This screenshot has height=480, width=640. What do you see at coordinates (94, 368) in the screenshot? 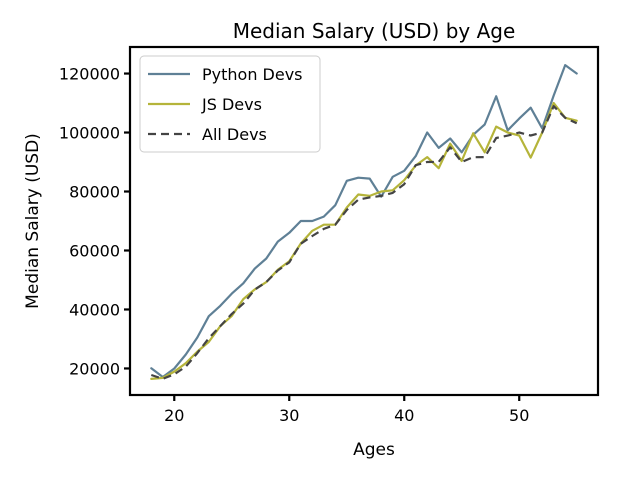
I see `y-tick-label: 20000` at bounding box center [94, 368].